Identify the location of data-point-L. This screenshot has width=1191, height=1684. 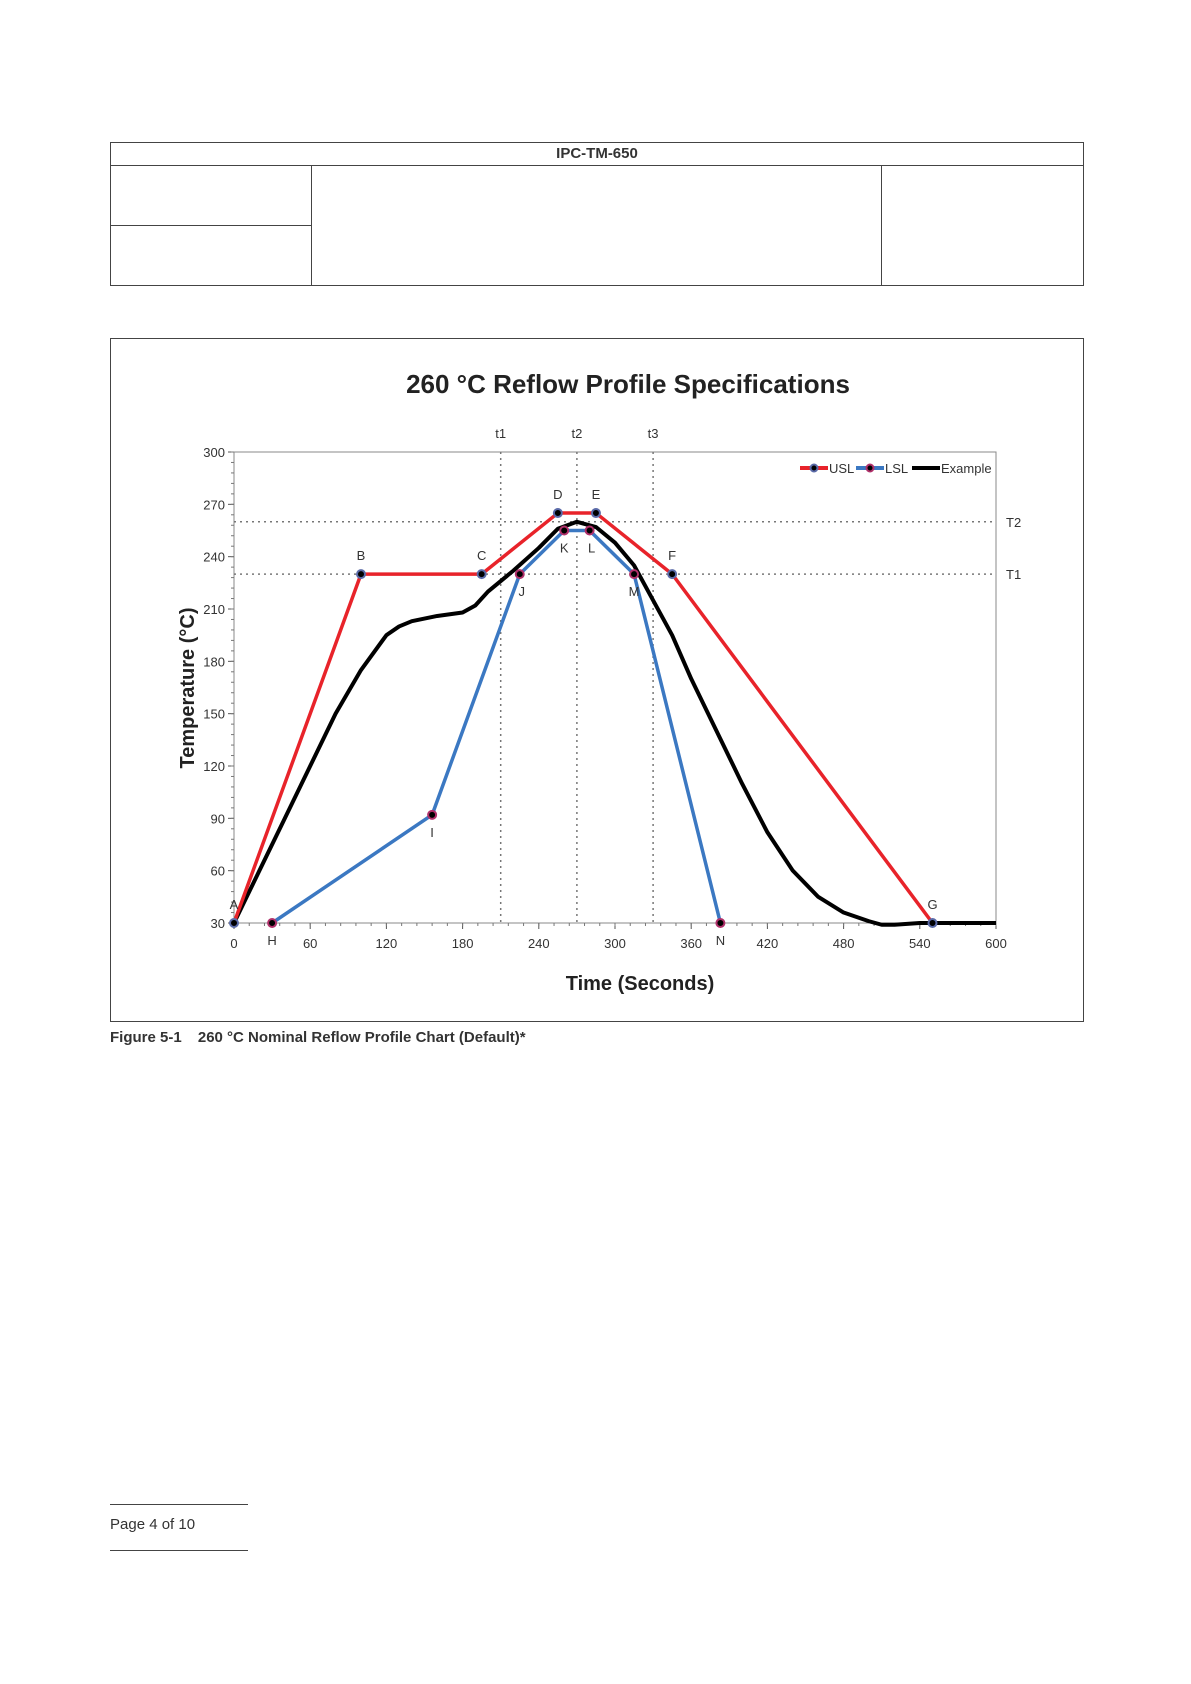
(589, 530).